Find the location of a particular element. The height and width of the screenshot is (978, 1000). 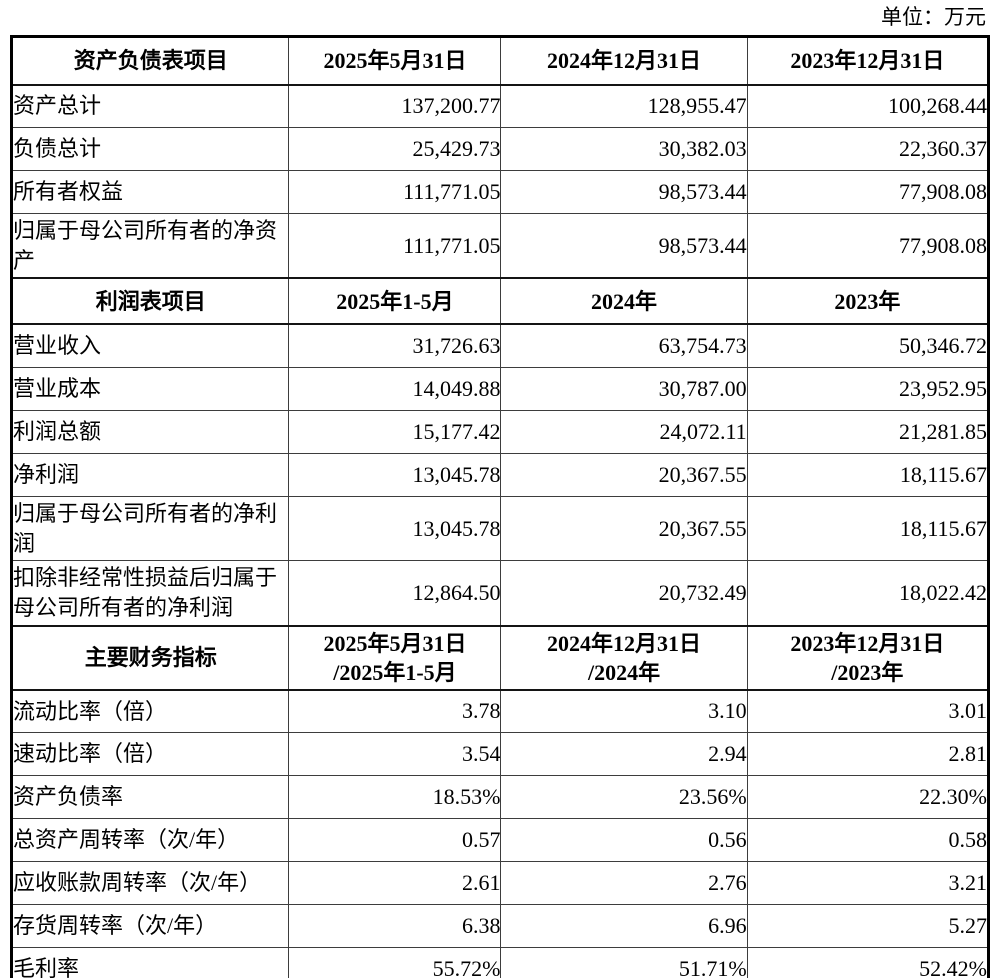

period-header-line: /2023年 is located at coordinates (867, 672).